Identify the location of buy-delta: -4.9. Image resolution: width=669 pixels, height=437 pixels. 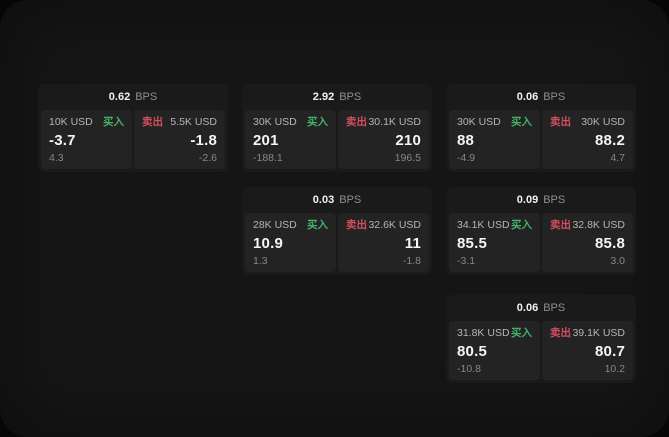
(466, 158).